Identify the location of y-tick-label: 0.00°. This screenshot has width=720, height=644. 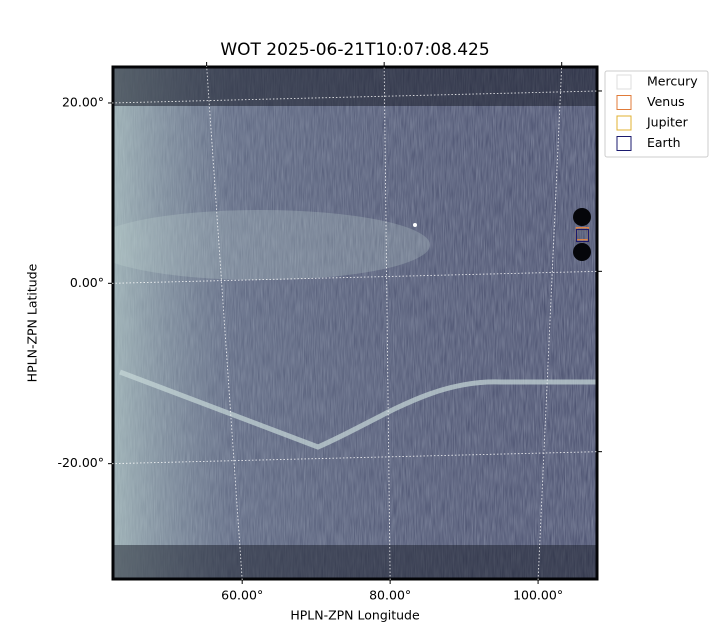
(87, 282).